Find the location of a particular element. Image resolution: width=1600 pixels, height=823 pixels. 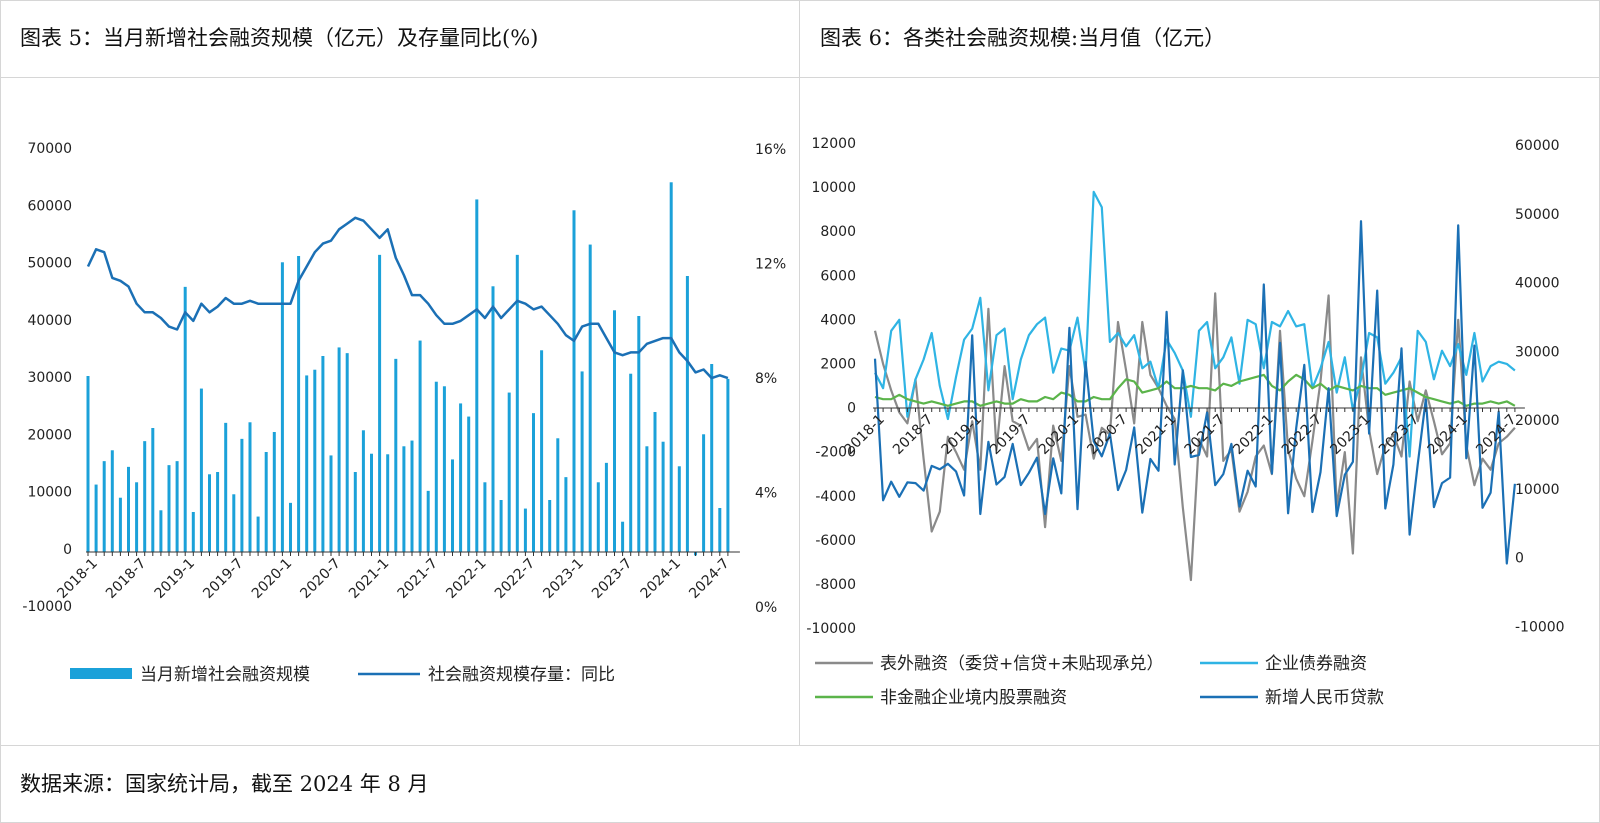

y-left-tick-label: -6000 is located at coordinates (835, 541).